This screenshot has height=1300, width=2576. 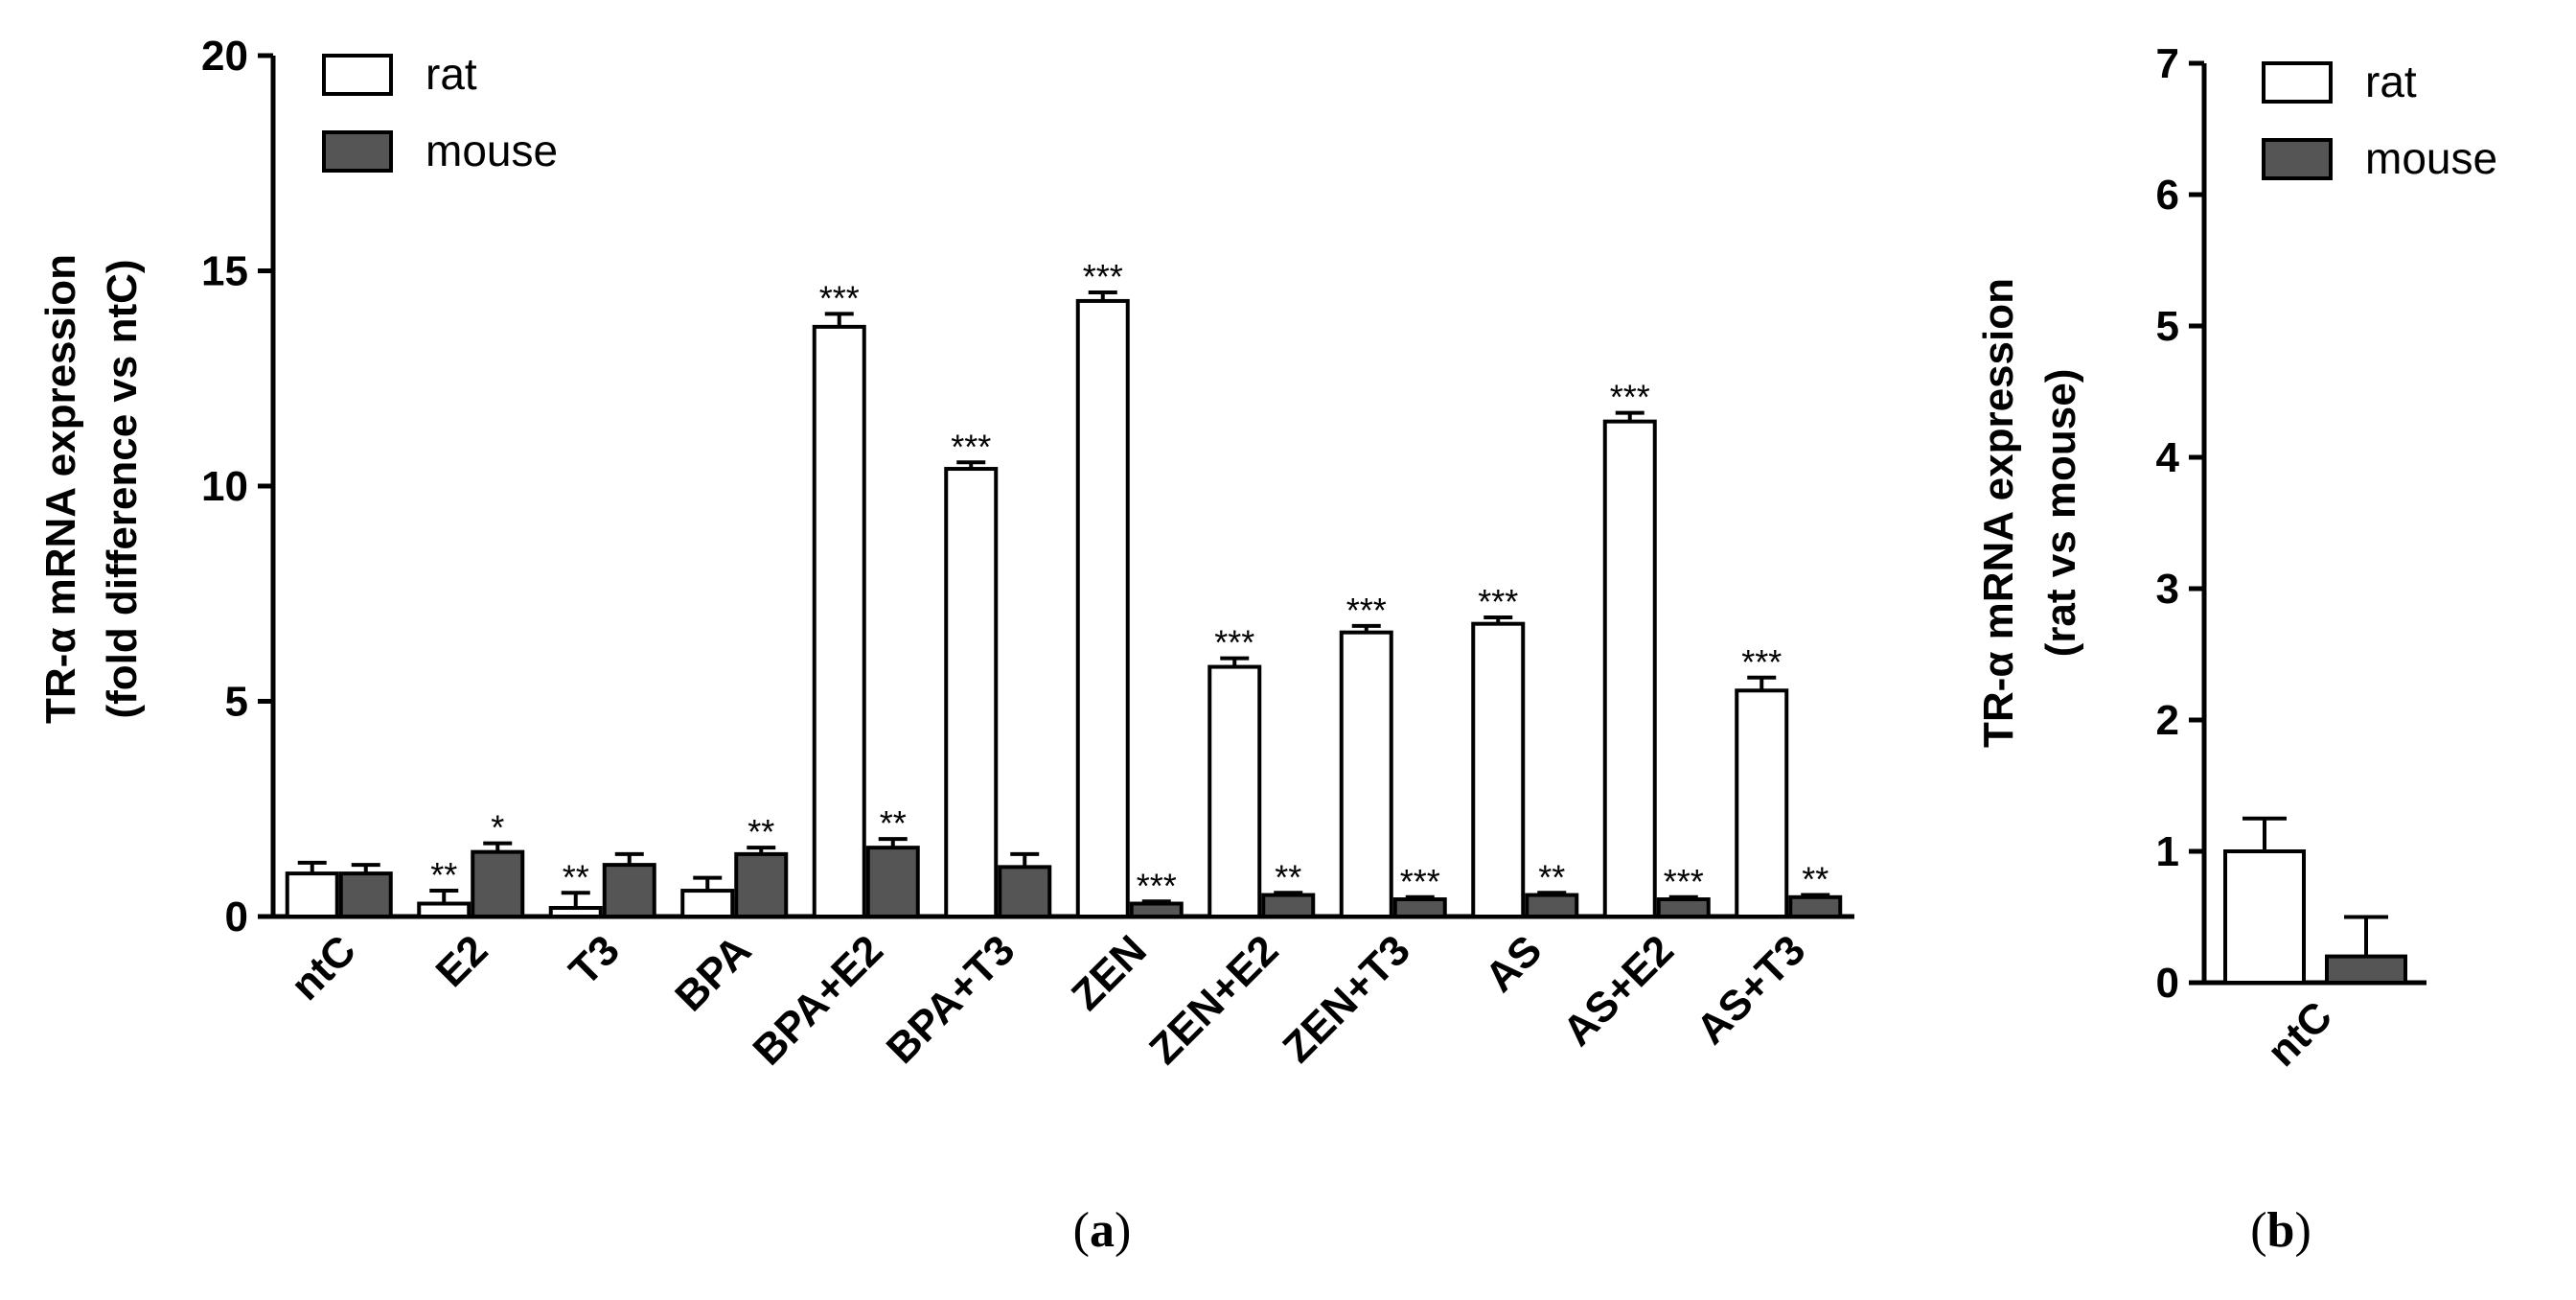 What do you see at coordinates (122, 488) in the screenshot?
I see `y-axis-label-line2: (fold difference vs ntC)` at bounding box center [122, 488].